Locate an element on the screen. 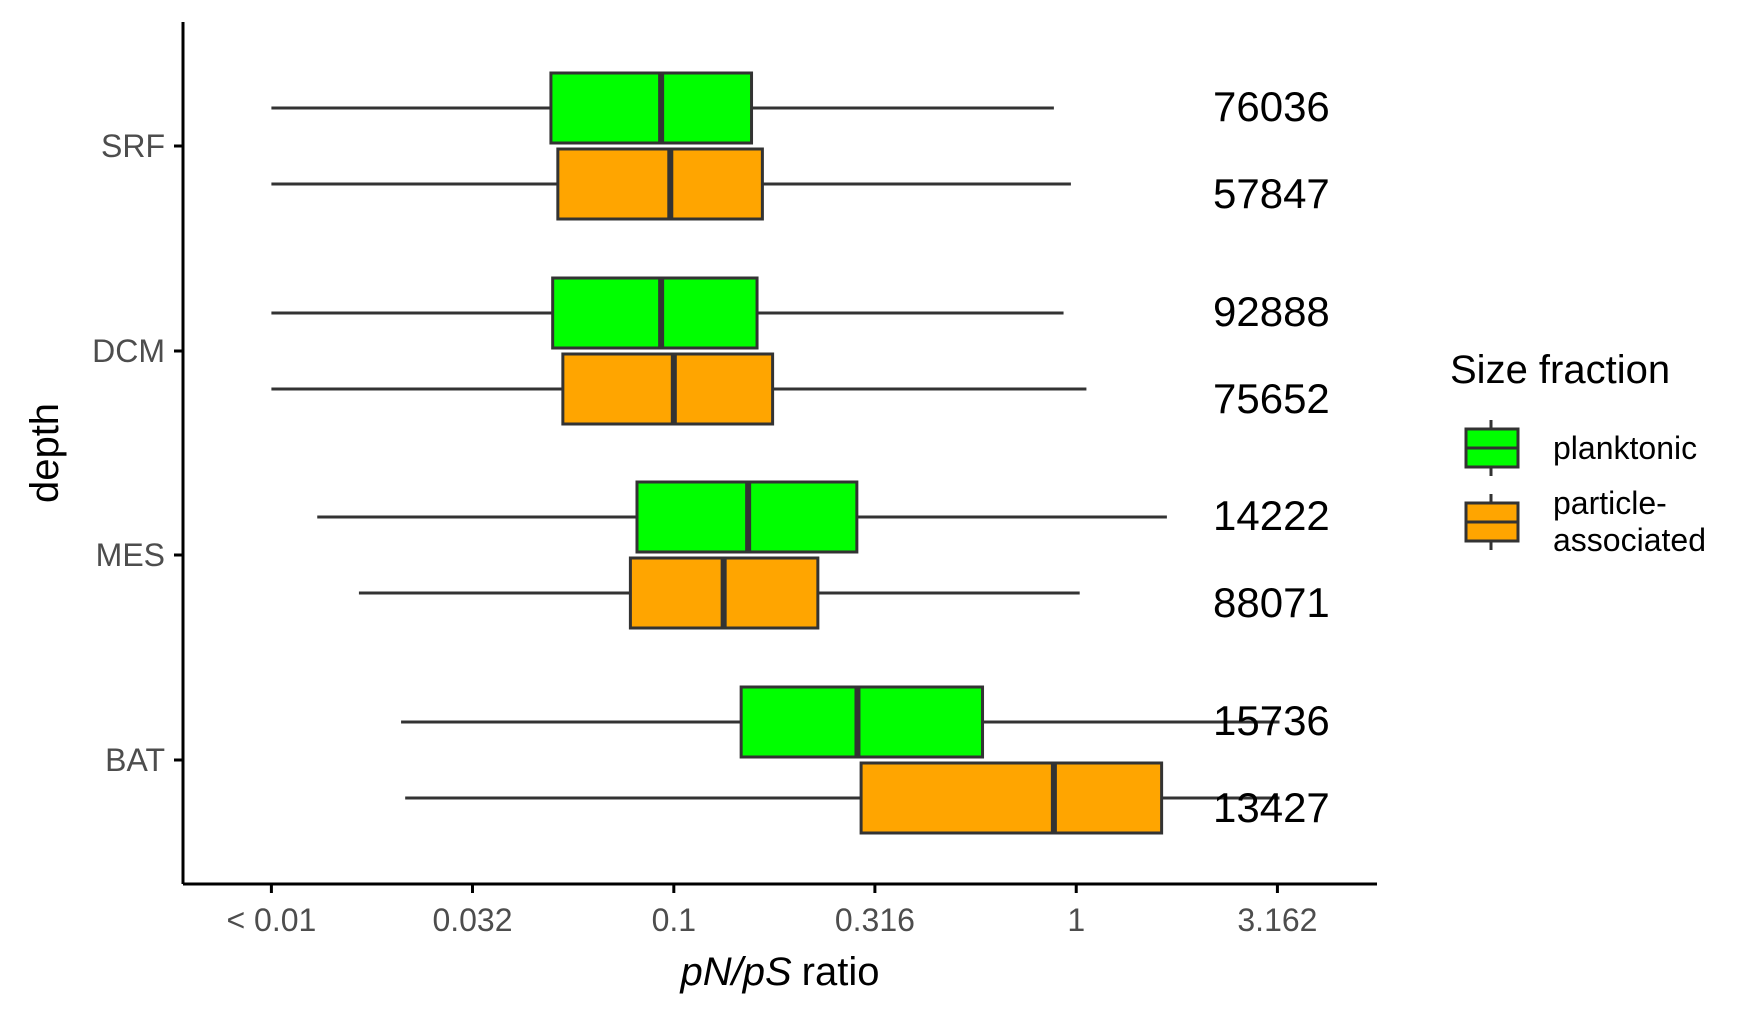  x-tick-label: 0.1 is located at coordinates (674, 920).